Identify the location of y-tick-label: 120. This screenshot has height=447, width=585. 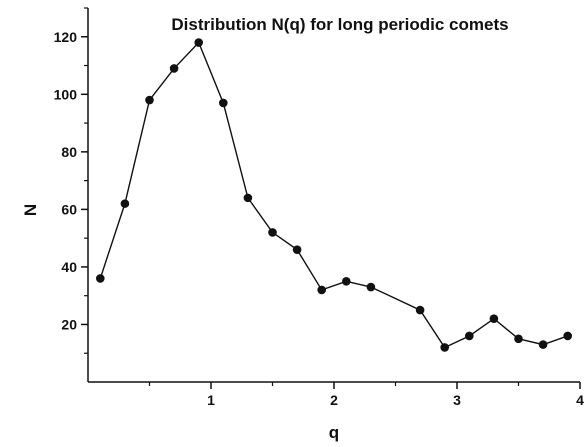
(66, 37).